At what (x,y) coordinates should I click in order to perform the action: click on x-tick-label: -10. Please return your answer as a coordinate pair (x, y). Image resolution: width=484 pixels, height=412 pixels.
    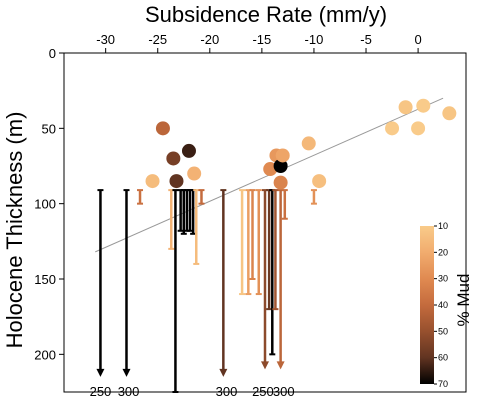
    Looking at the image, I should click on (314, 39).